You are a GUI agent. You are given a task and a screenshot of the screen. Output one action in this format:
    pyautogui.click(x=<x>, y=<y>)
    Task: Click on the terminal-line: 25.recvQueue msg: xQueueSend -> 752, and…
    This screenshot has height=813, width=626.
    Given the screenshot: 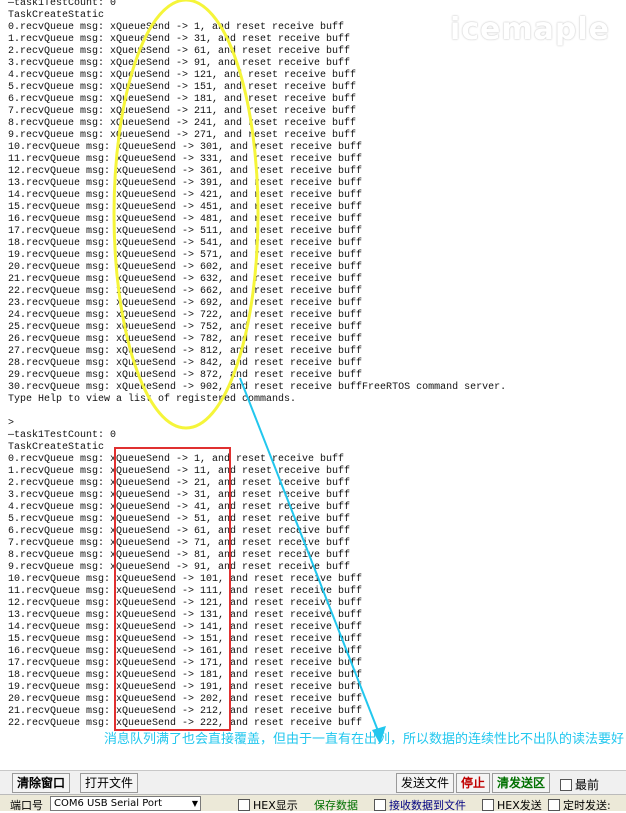 What is the action you would take?
    pyautogui.click(x=185, y=327)
    